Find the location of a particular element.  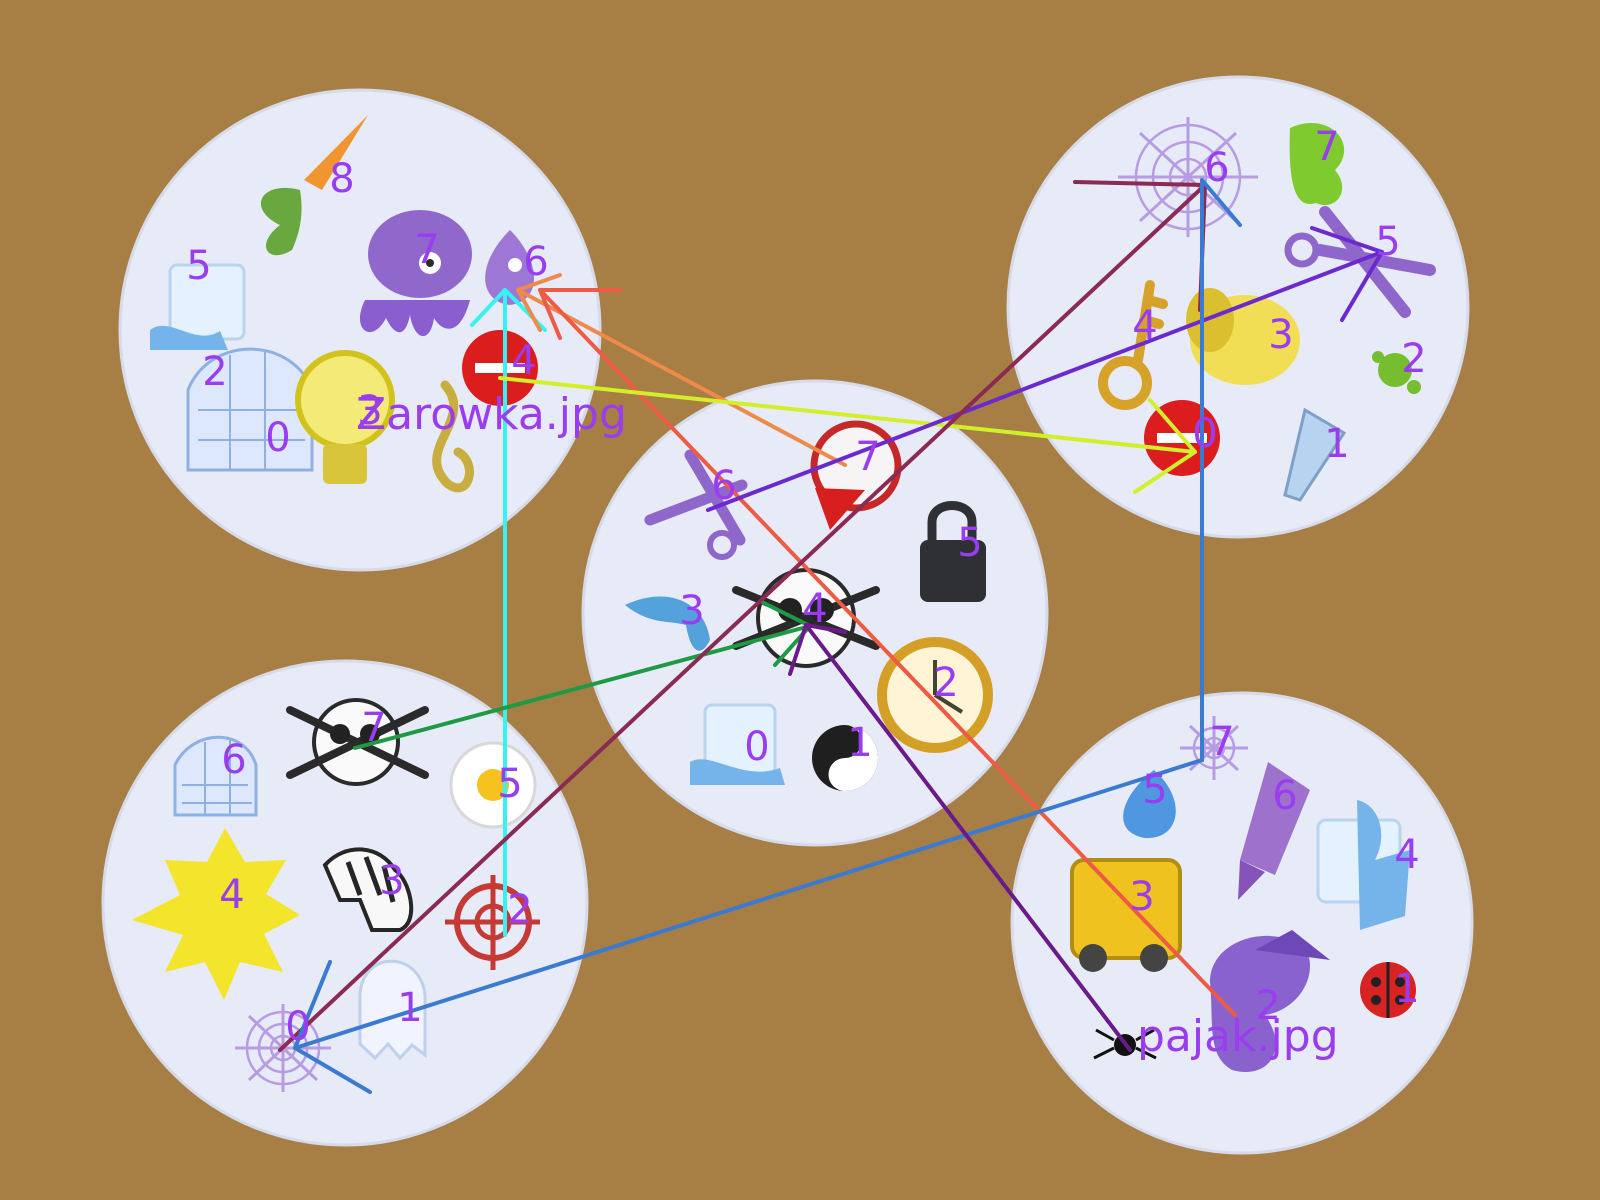

label-bottom-left-1: 1 is located at coordinates (409, 1008).